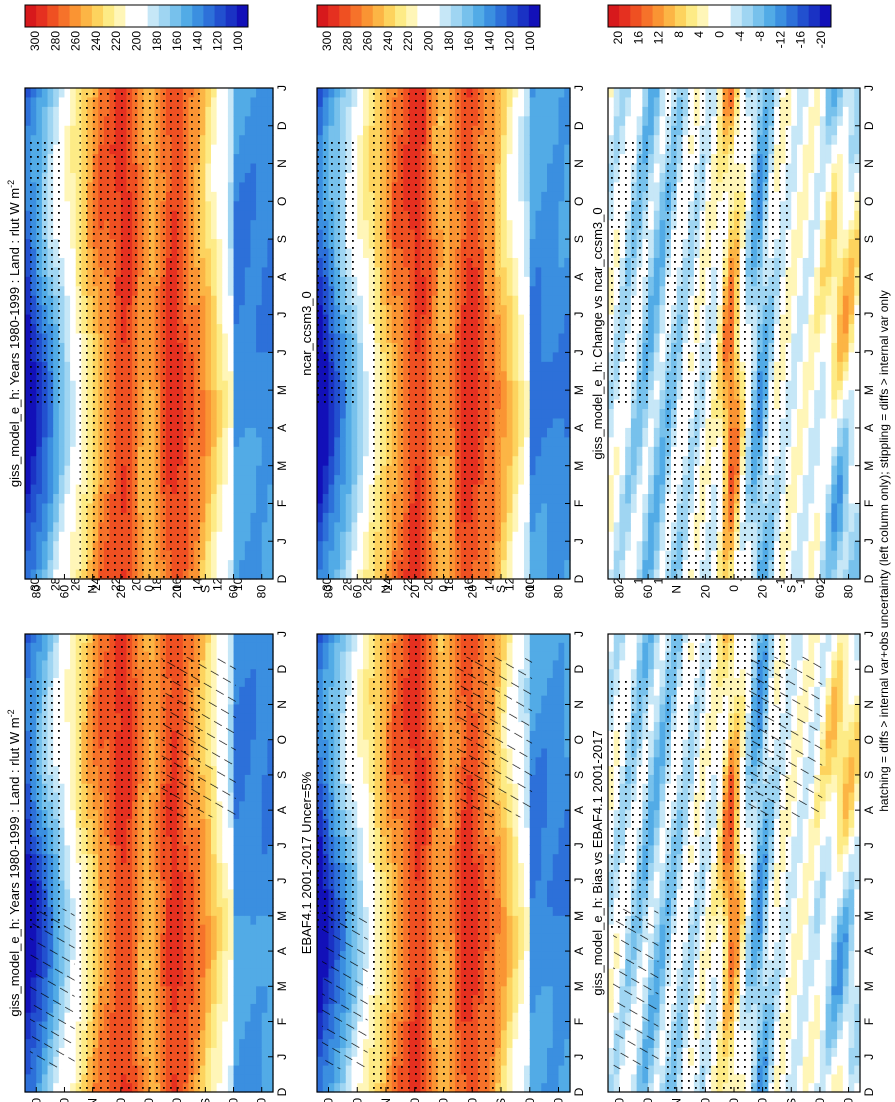 This screenshot has height=1102, width=895. Describe the element at coordinates (282, 810) in the screenshot. I see `month-tick-label: A` at that location.